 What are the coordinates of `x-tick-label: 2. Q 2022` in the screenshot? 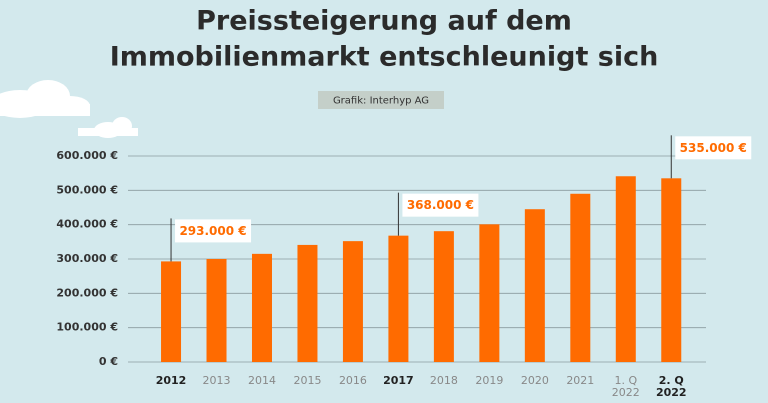 It's located at (671, 386).